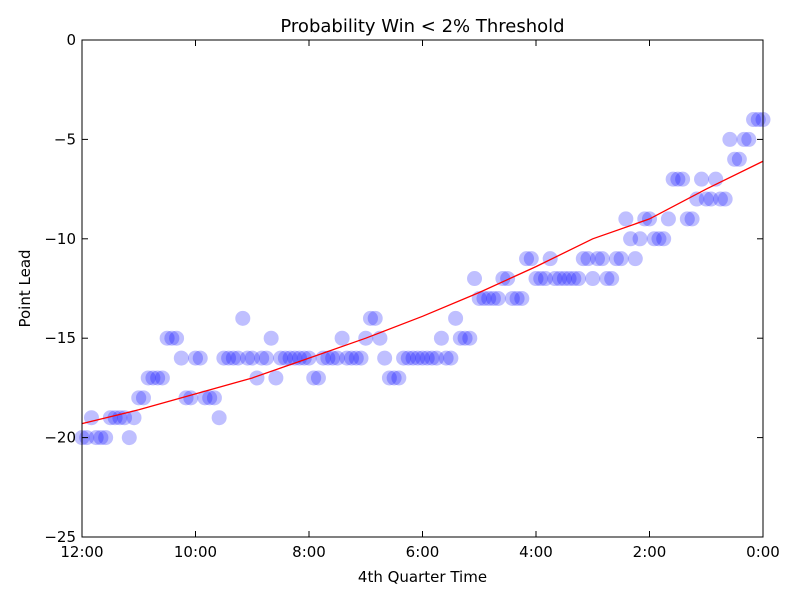 The height and width of the screenshot is (600, 800). I want to click on x-tick-label: 6:00, so click(423, 552).